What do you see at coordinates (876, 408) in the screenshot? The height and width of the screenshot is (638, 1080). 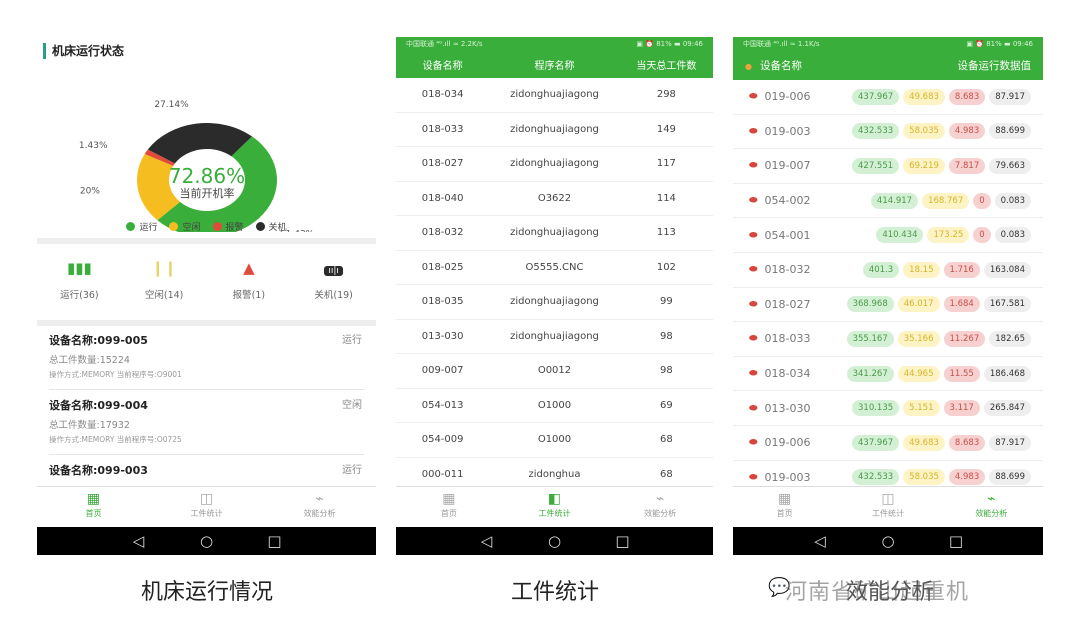 I see `run-value-chip: 310.135` at bounding box center [876, 408].